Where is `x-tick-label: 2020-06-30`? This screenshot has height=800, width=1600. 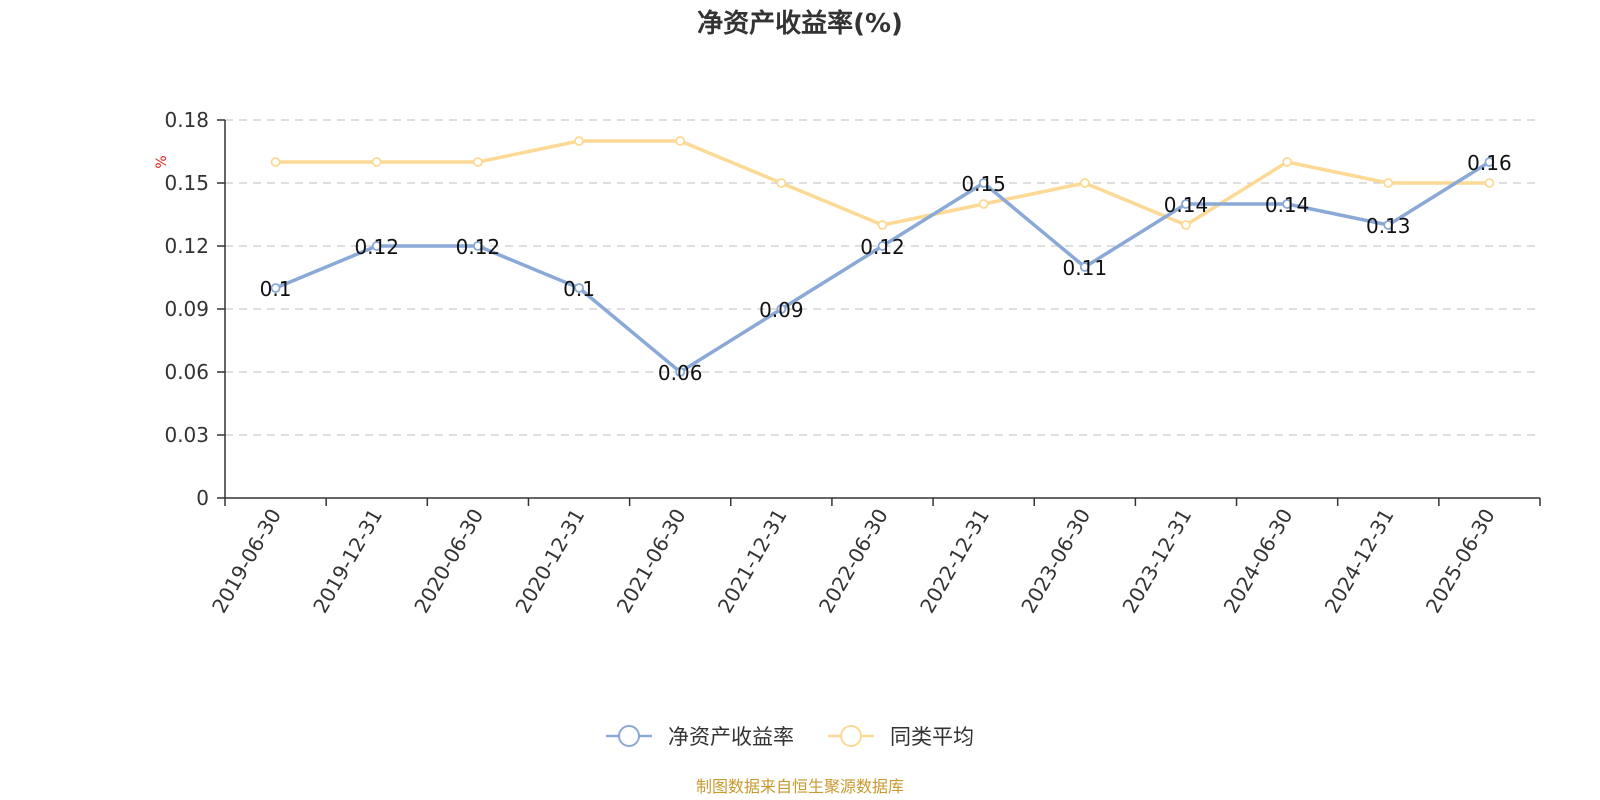
x-tick-label: 2020-06-30 is located at coordinates (448, 561).